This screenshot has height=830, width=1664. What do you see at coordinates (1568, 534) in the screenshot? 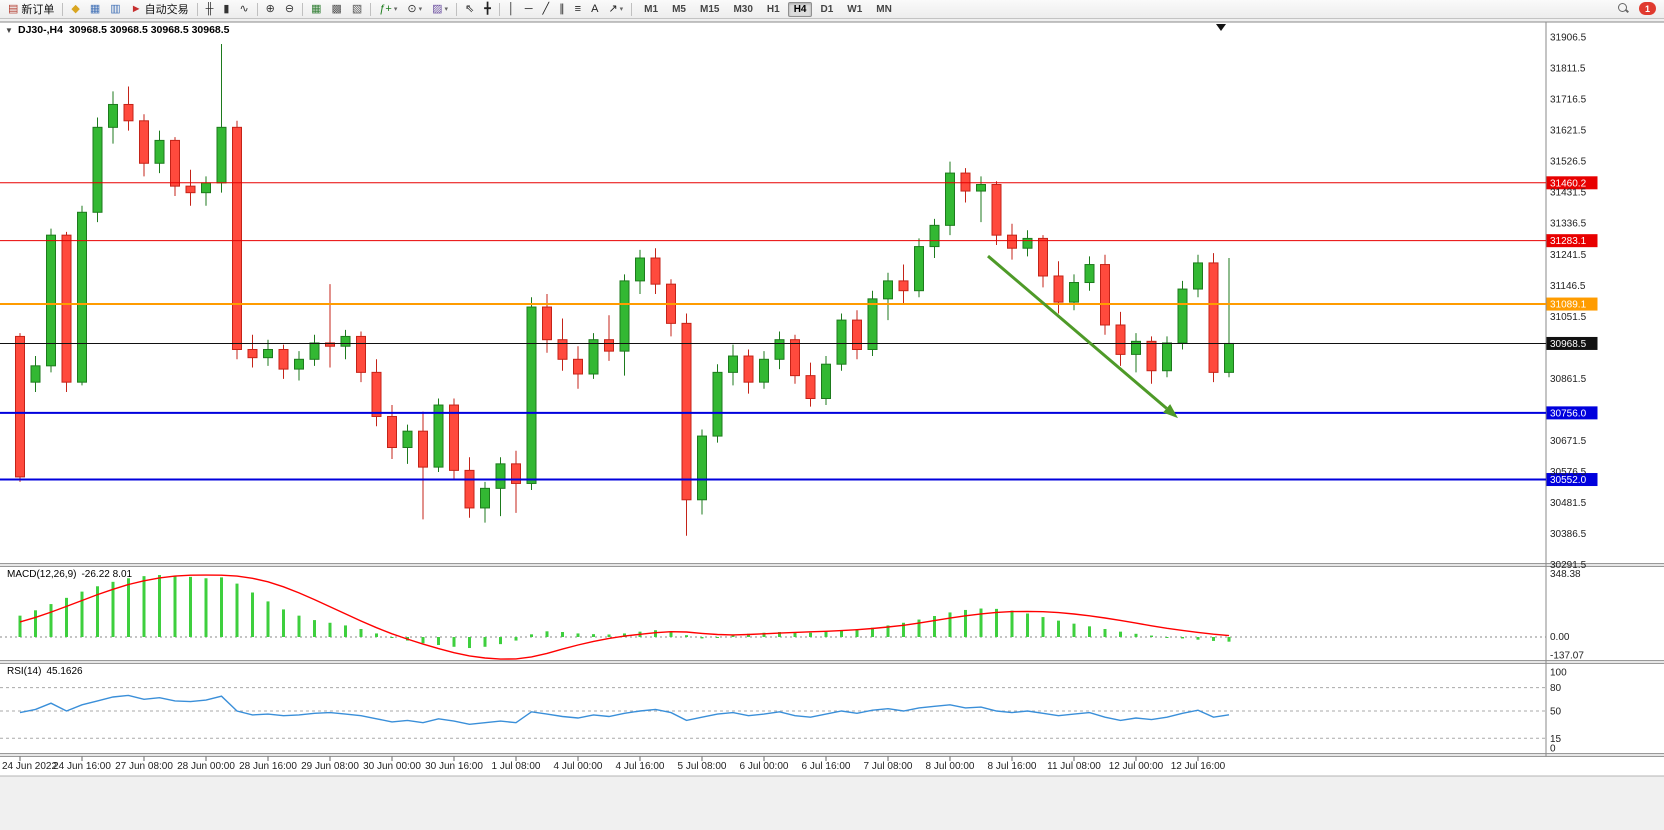
I see `svg-text: 30386.5` at bounding box center [1568, 534].